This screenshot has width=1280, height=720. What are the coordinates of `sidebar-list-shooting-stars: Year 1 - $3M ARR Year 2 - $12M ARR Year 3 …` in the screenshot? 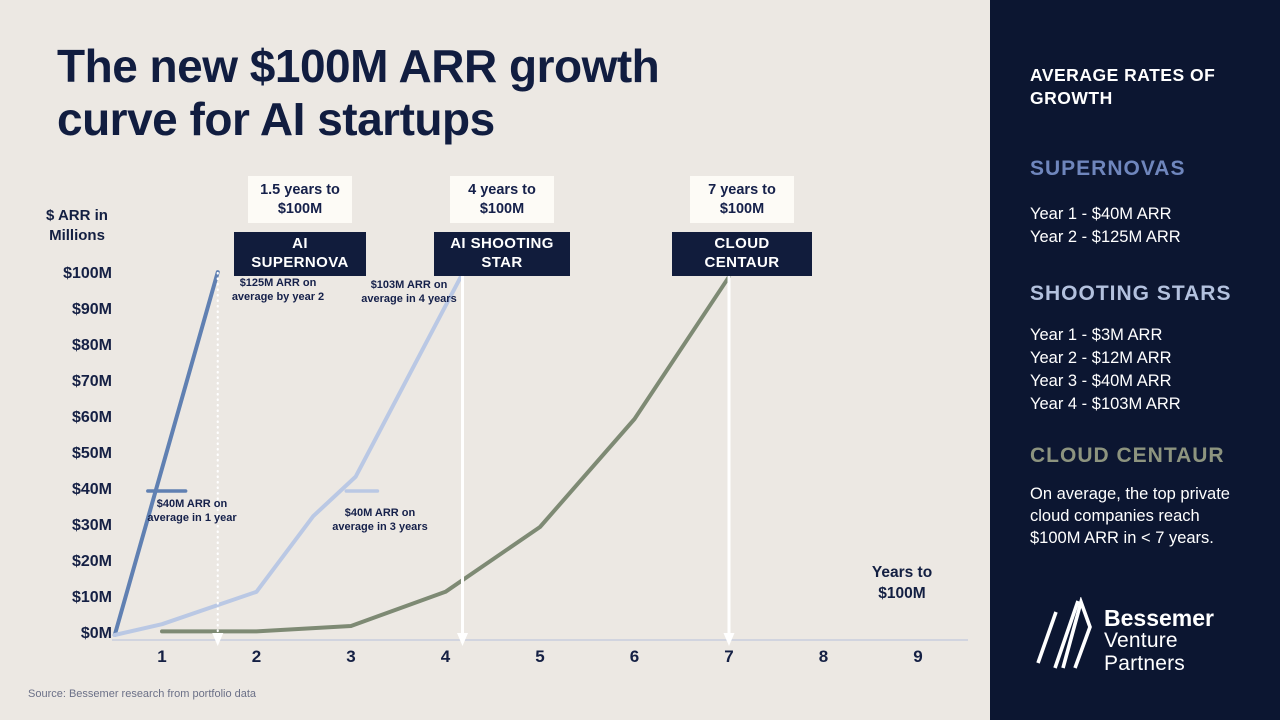 It's located at (1105, 370).